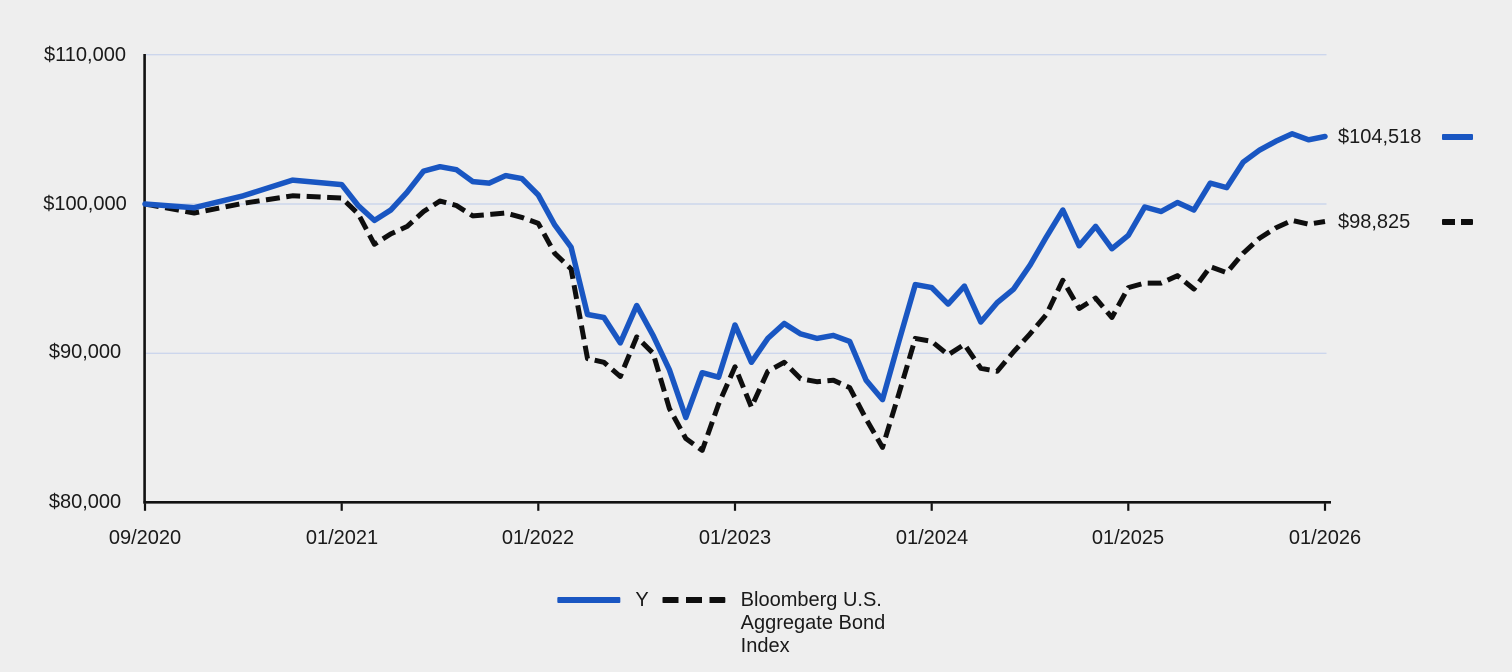  What do you see at coordinates (1128, 538) in the screenshot?
I see `x-tick-label-01-2025: 01/2025` at bounding box center [1128, 538].